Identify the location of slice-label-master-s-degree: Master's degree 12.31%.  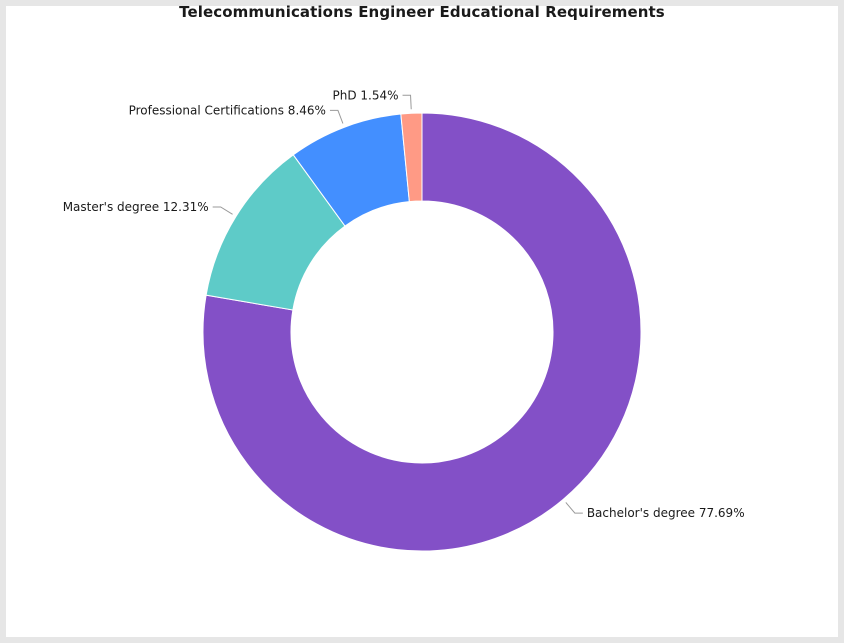
(136, 207).